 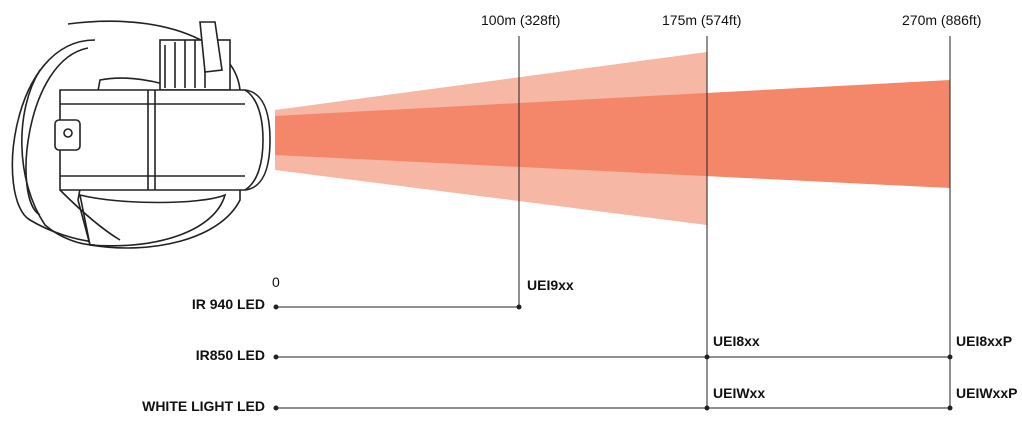 I want to click on dot-ir850-end, so click(x=950, y=357).